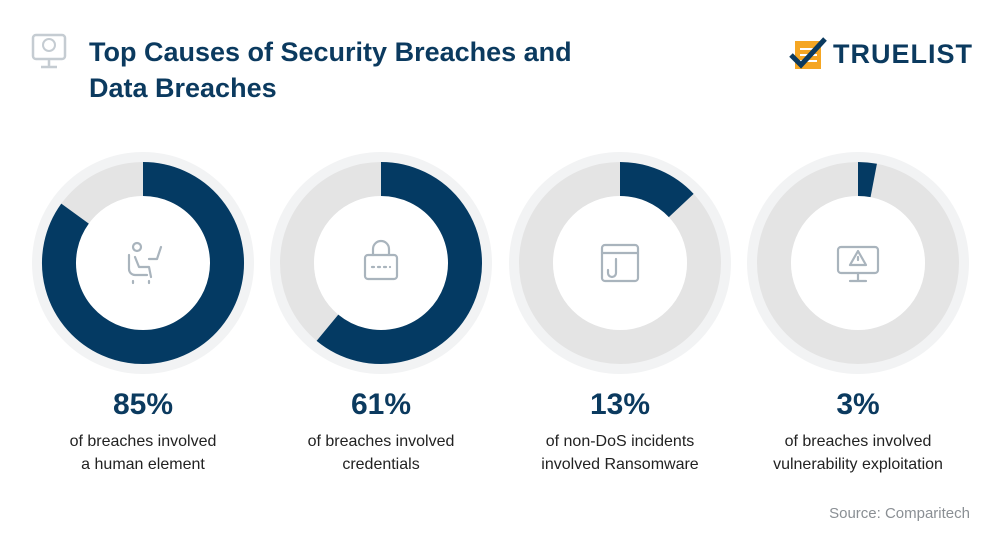 The height and width of the screenshot is (545, 1000). I want to click on description: of breaches involved a human element, so click(143, 453).